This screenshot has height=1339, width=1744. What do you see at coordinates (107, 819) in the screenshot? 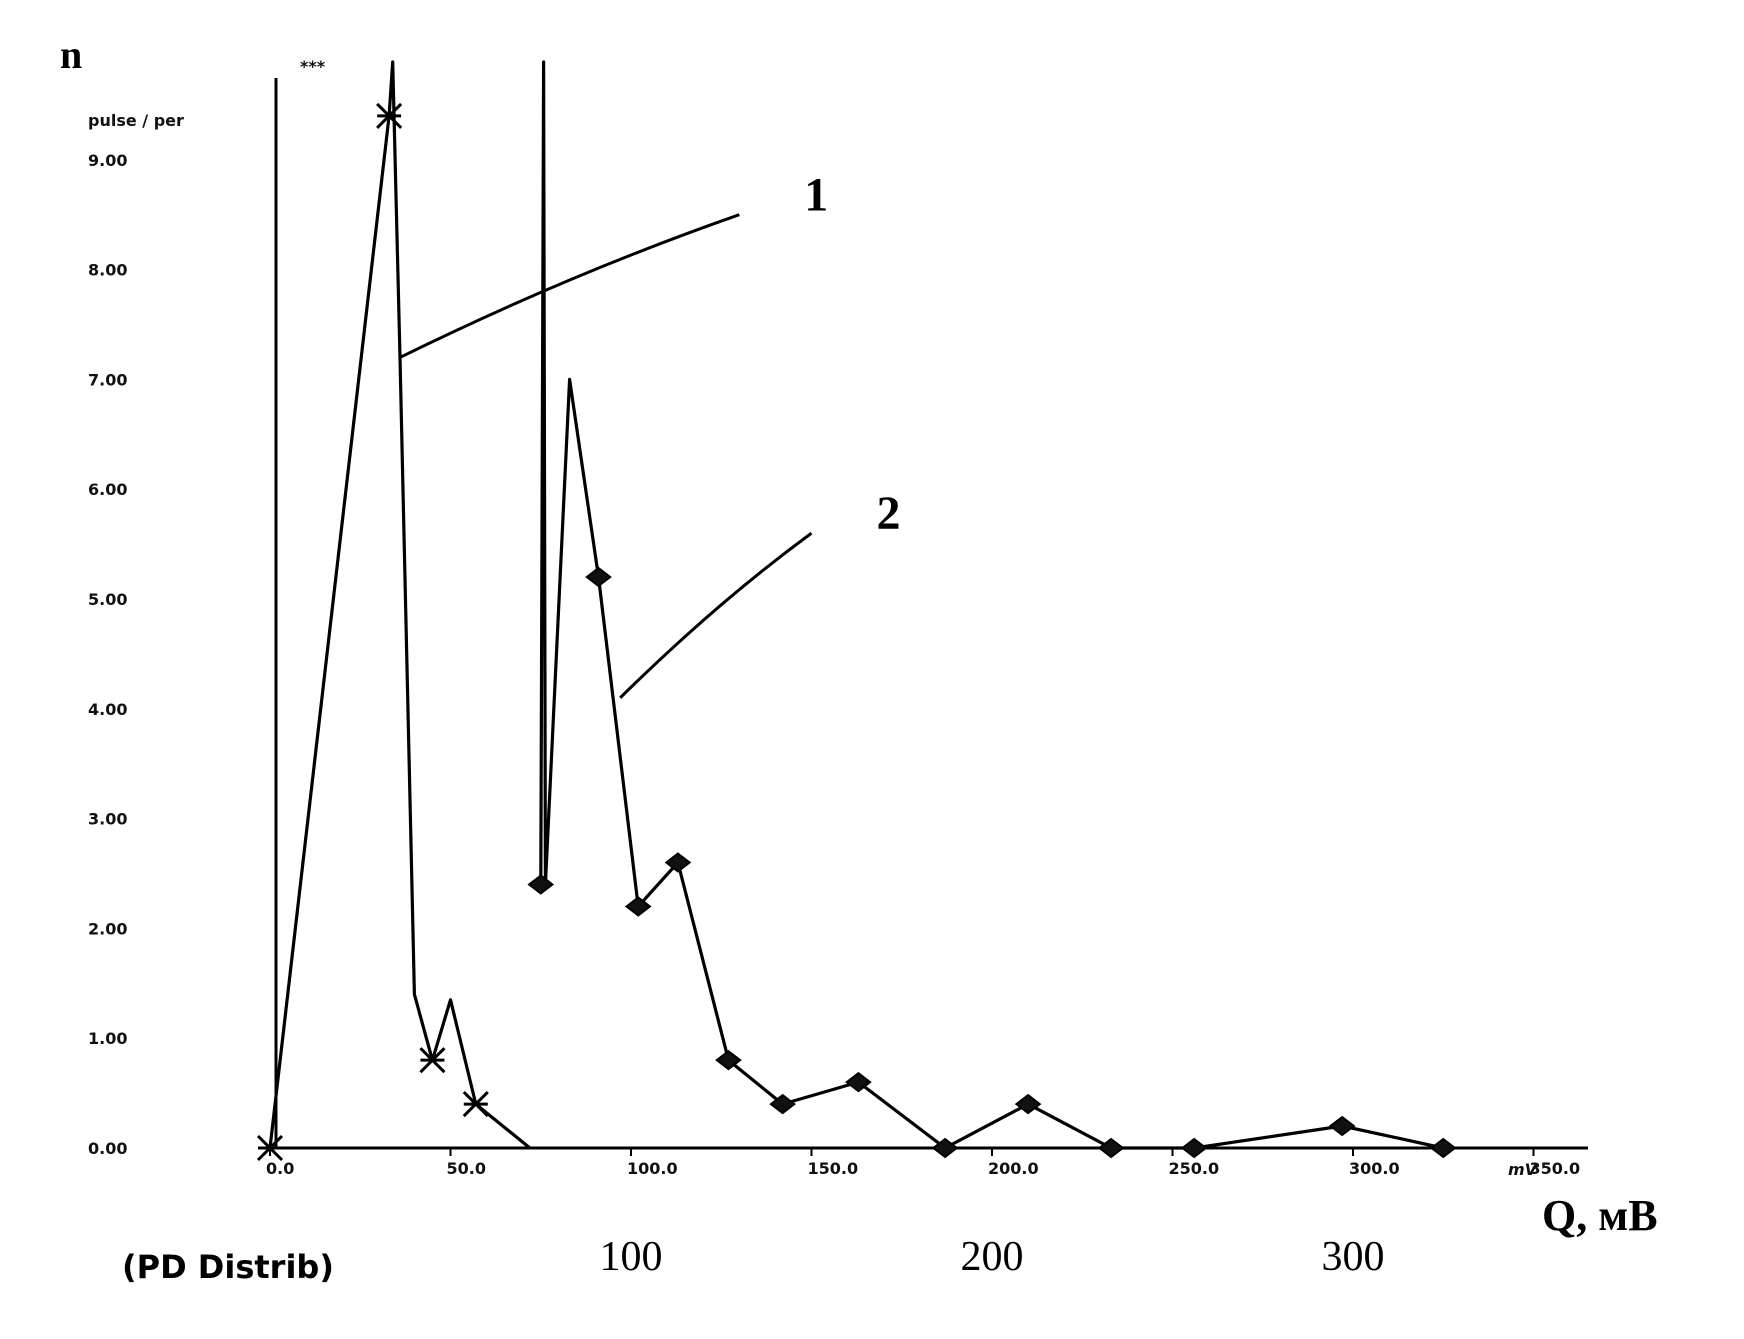
I see `y-tick-label: 3.00` at bounding box center [107, 819].